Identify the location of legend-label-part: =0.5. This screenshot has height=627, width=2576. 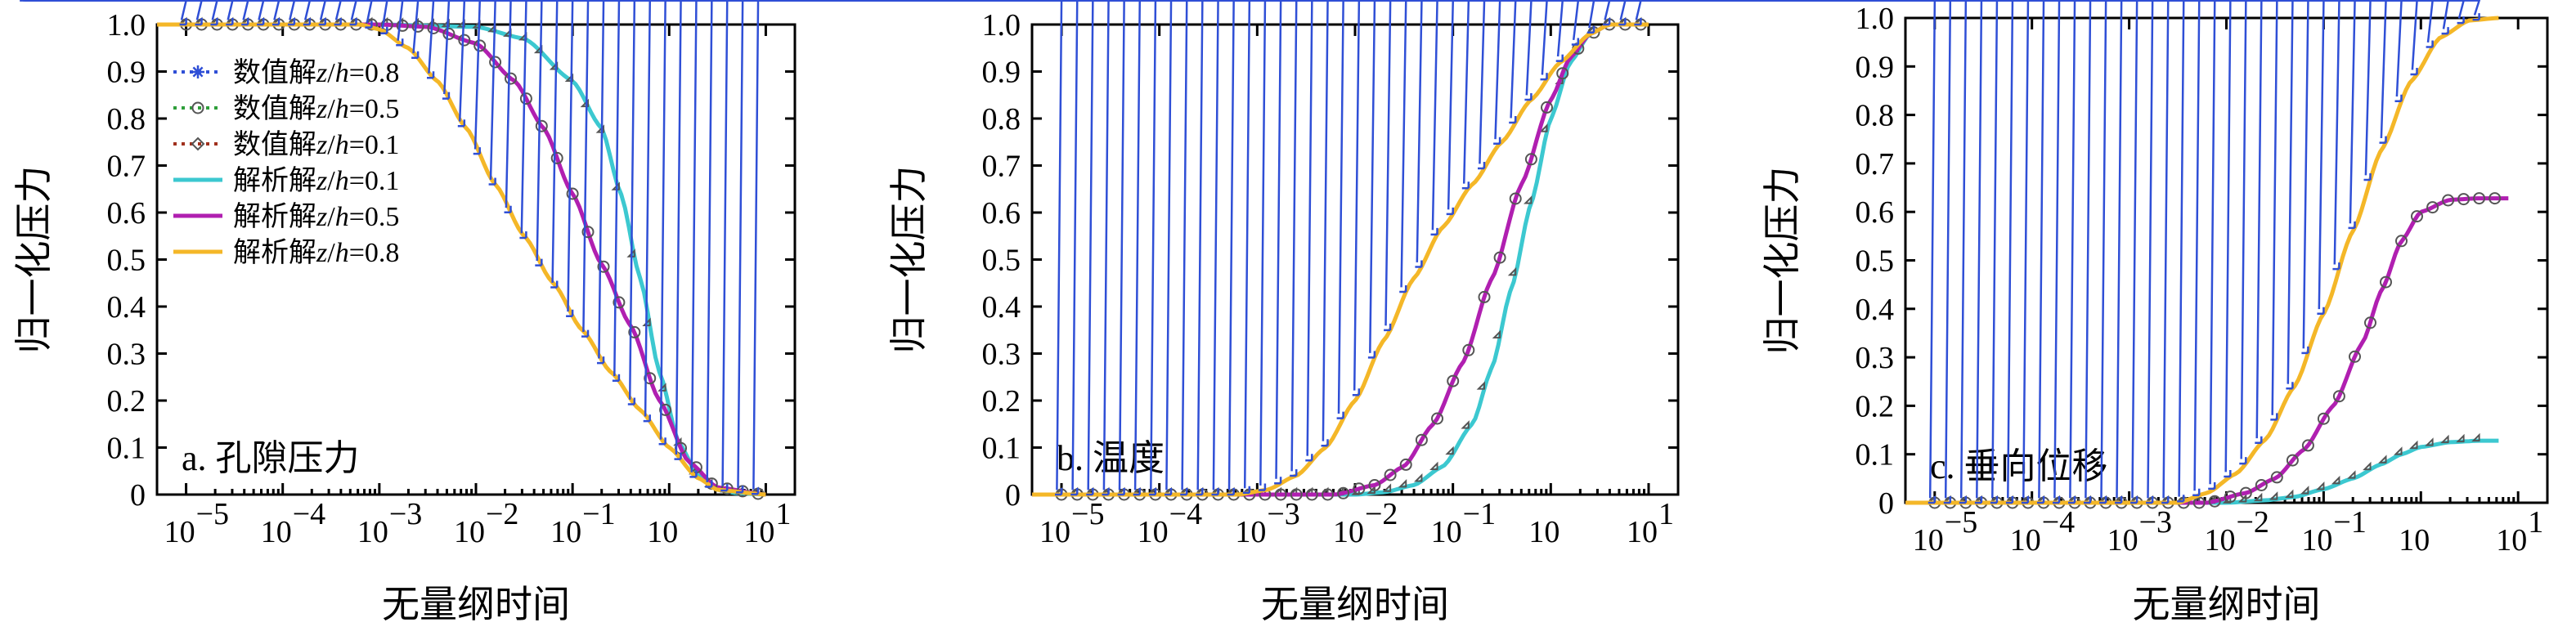
(374, 109).